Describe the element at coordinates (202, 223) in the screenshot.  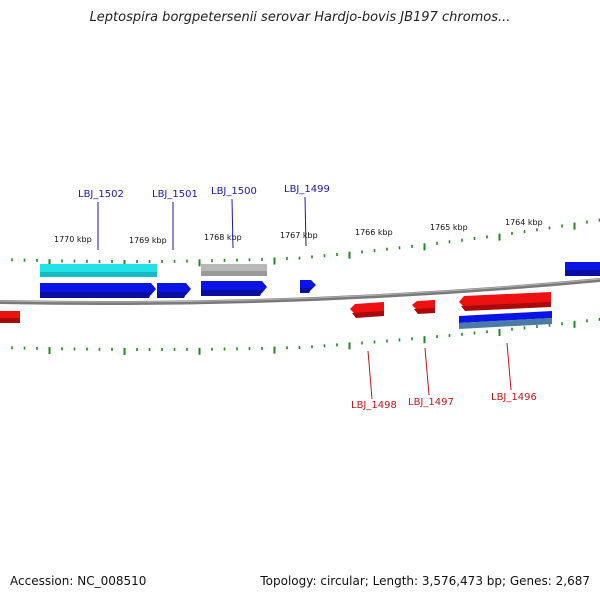
I see `forward-leader-lines` at that location.